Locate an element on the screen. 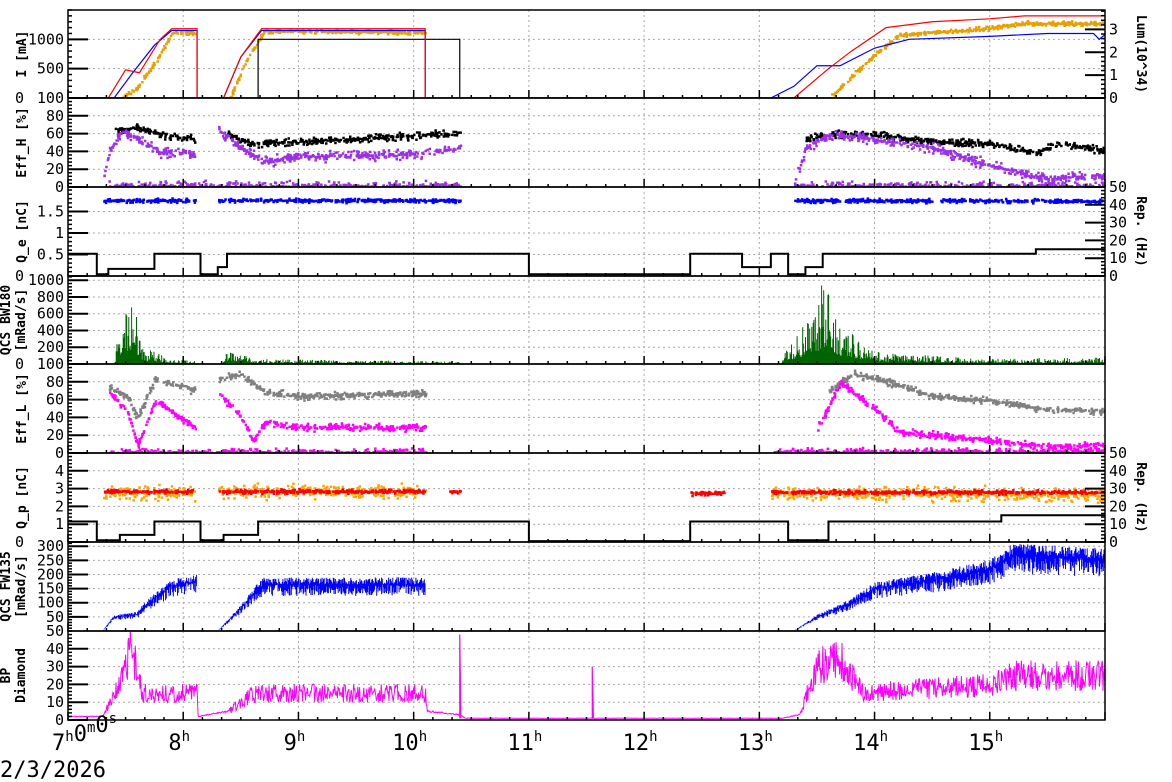  y-axis-label: I [mA] is located at coordinates (22, 54).